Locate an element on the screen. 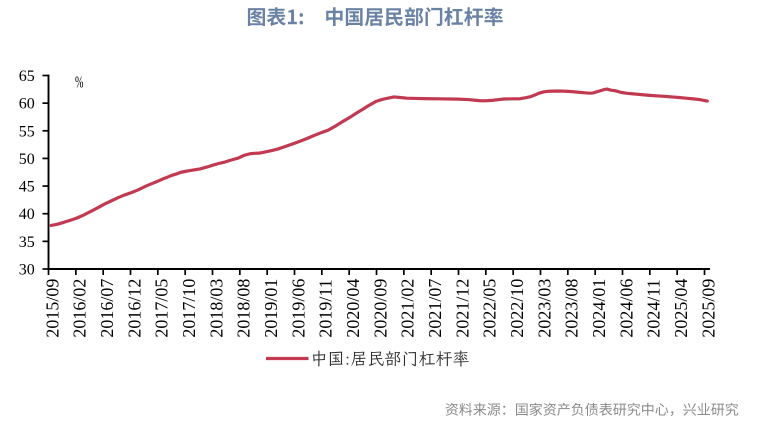  svg-text: 2021/12 is located at coordinates (462, 308).